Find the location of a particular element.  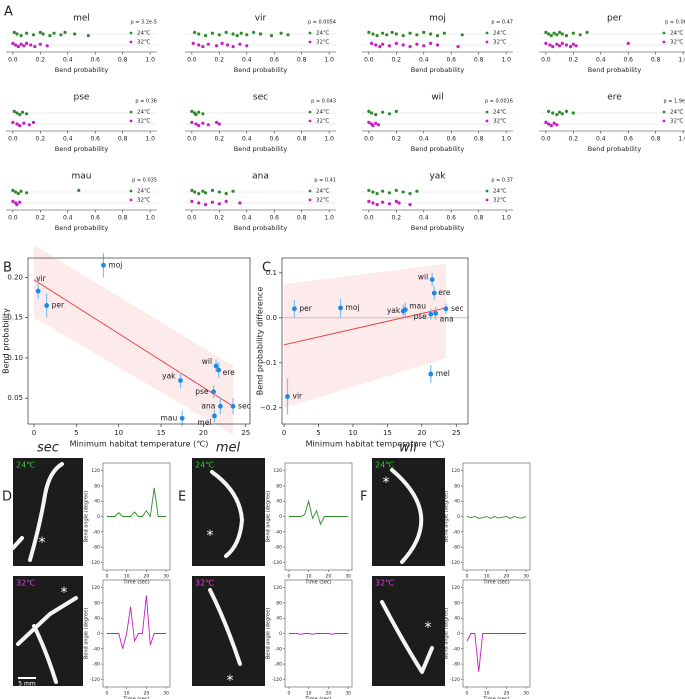

p-value: p = 0.47 is located at coordinates (502, 23).